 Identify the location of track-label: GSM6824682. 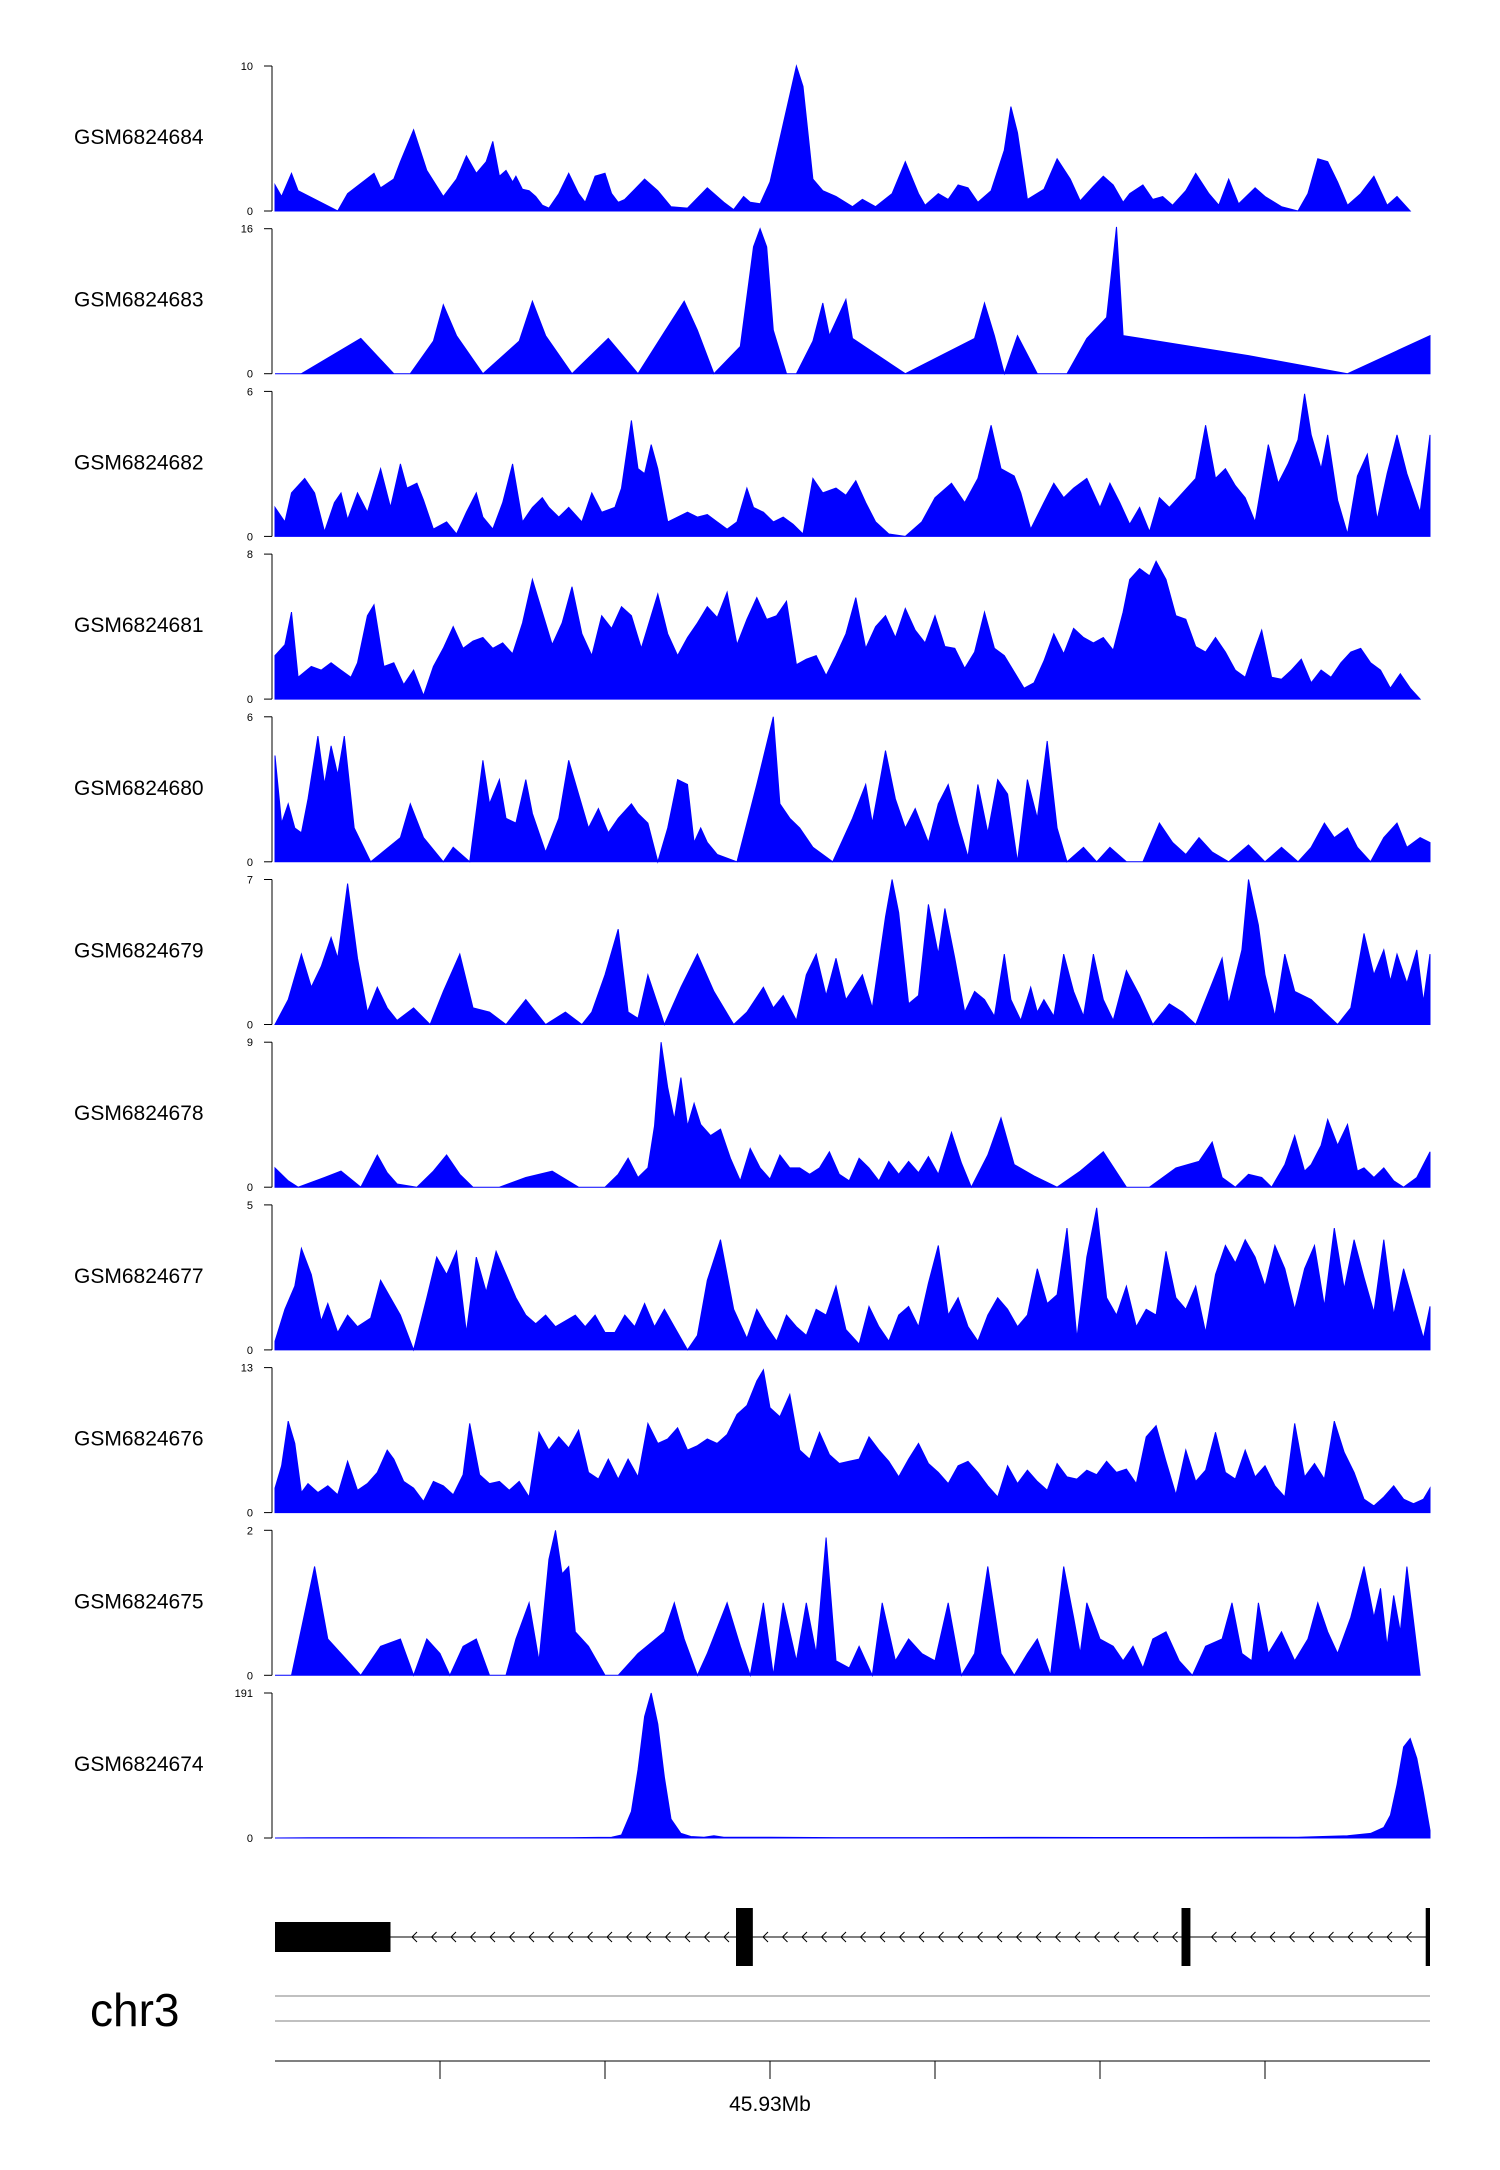
(139, 462).